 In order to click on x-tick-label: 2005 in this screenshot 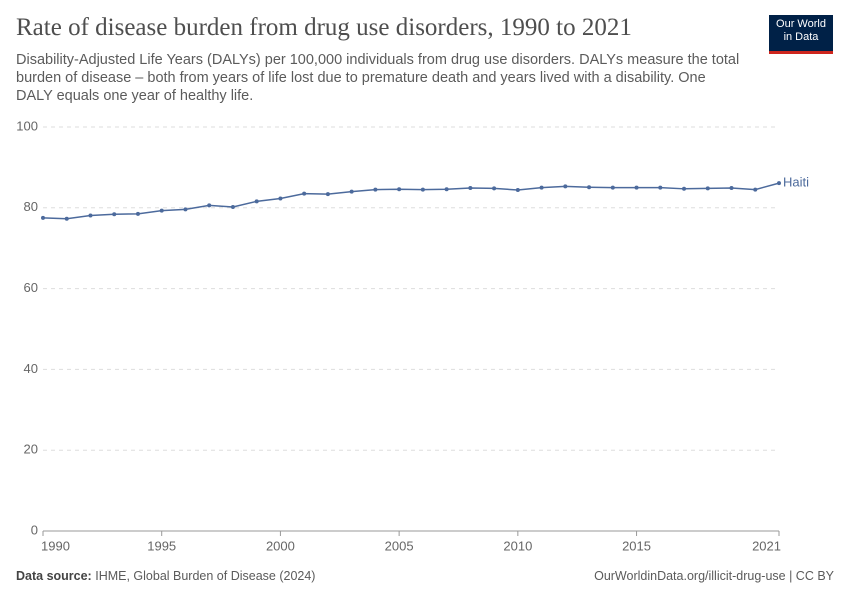, I will do `click(399, 545)`.